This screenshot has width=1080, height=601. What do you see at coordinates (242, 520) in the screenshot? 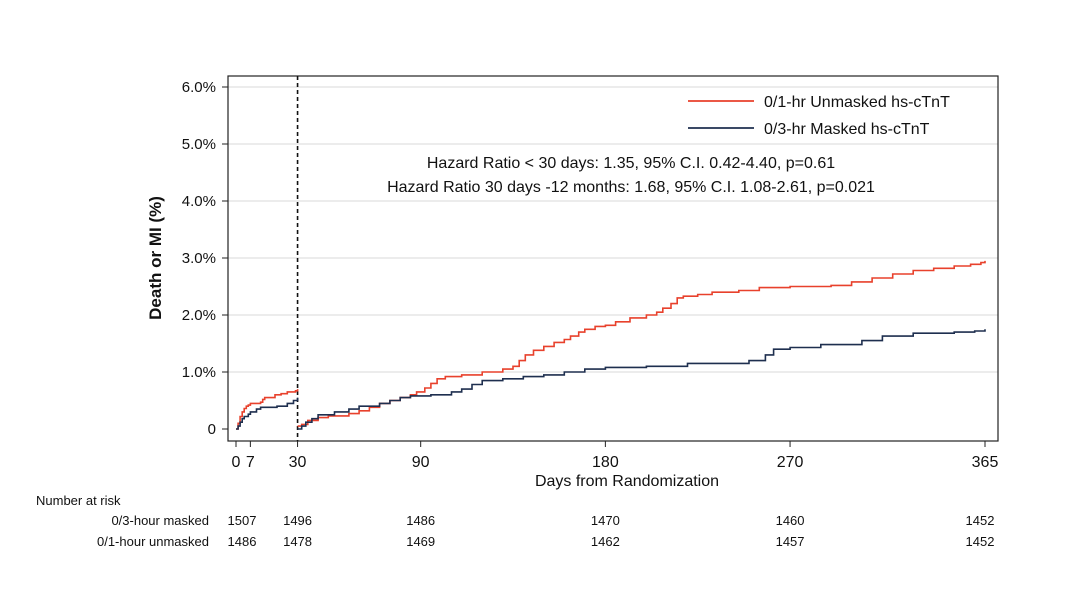
I see `risk-cell: 1507` at bounding box center [242, 520].